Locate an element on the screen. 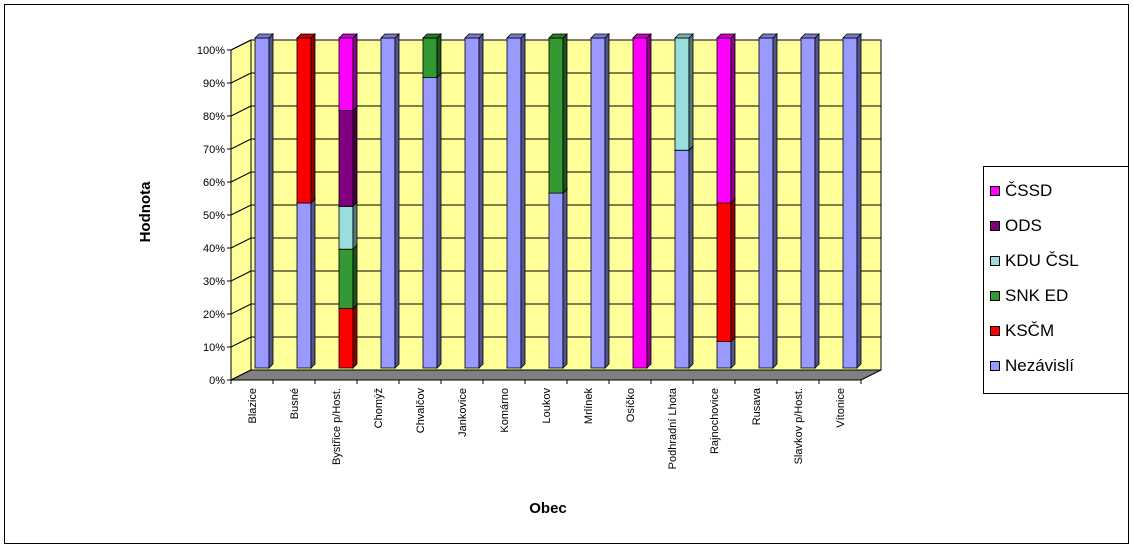 The width and height of the screenshot is (1133, 548). legend-item: KSČM is located at coordinates (1022, 331).